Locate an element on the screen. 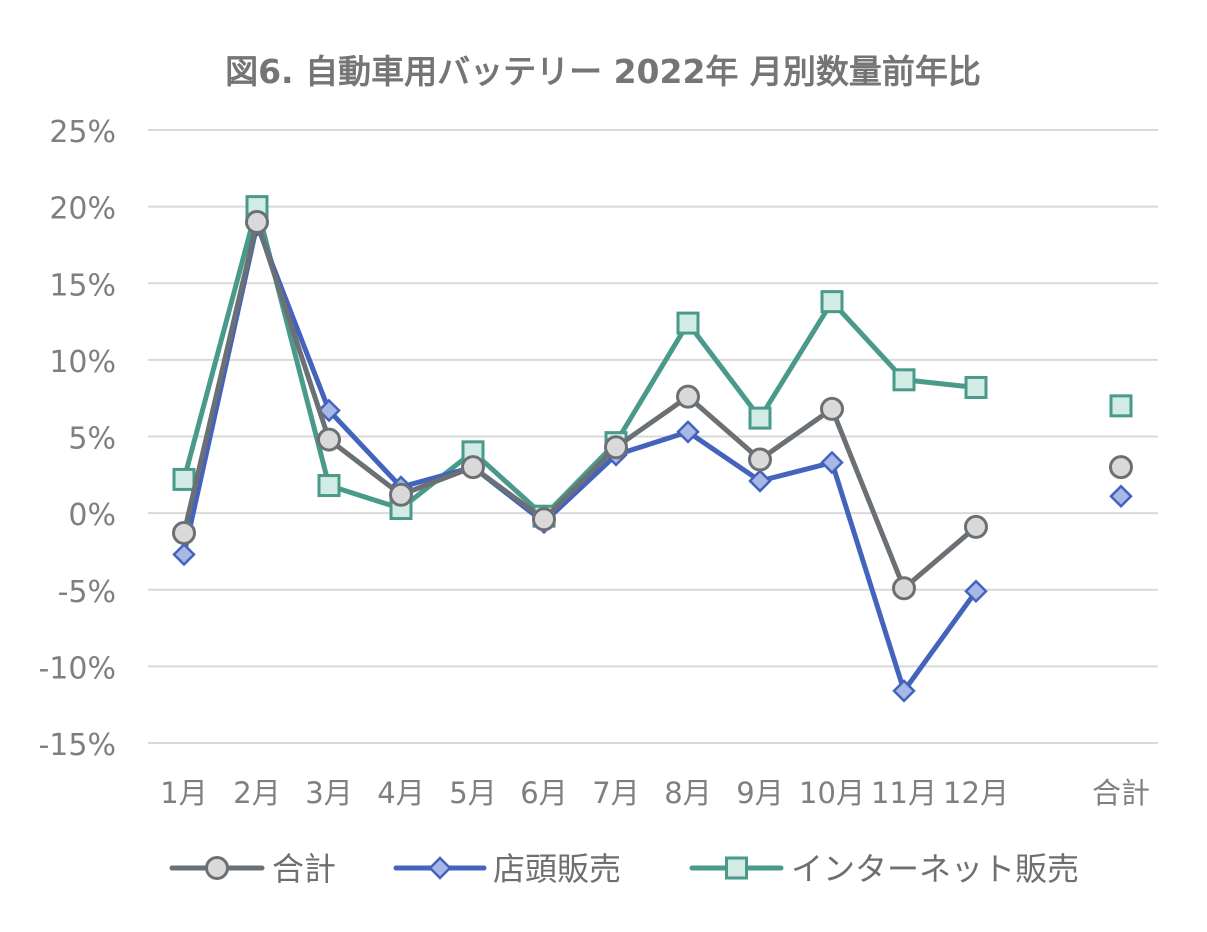  y-tick-label: -5% is located at coordinates (87, 592).